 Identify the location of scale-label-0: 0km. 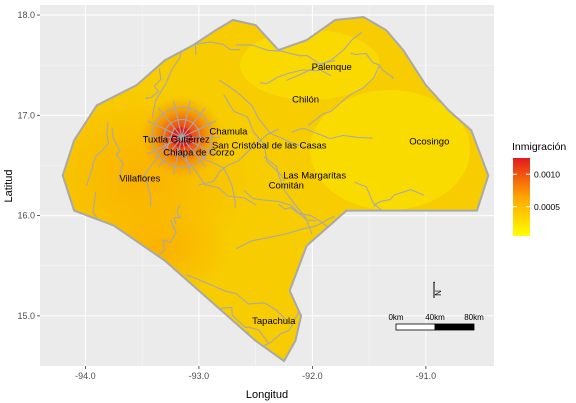
(395, 317).